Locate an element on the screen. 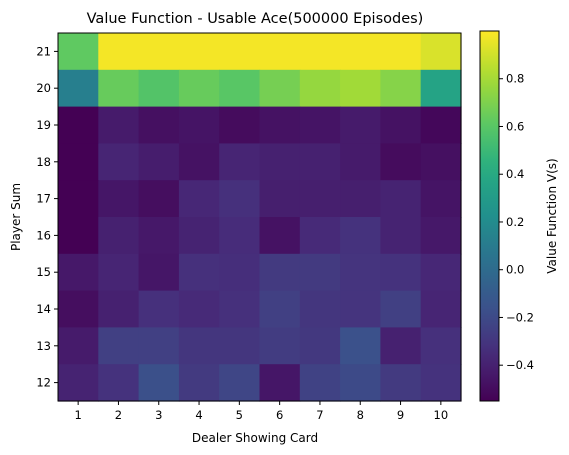 This screenshot has height=455, width=569. x-tick-label: 4 is located at coordinates (198, 415).